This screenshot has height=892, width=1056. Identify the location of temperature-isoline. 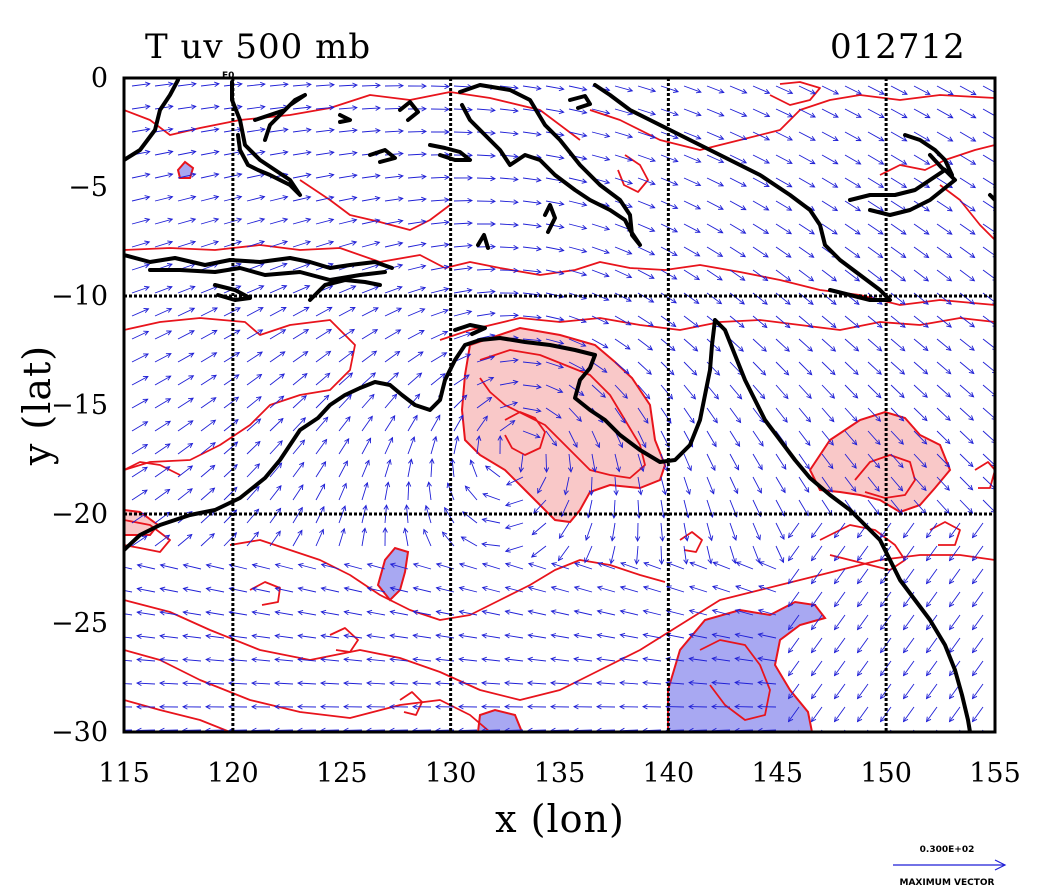
(147, 536).